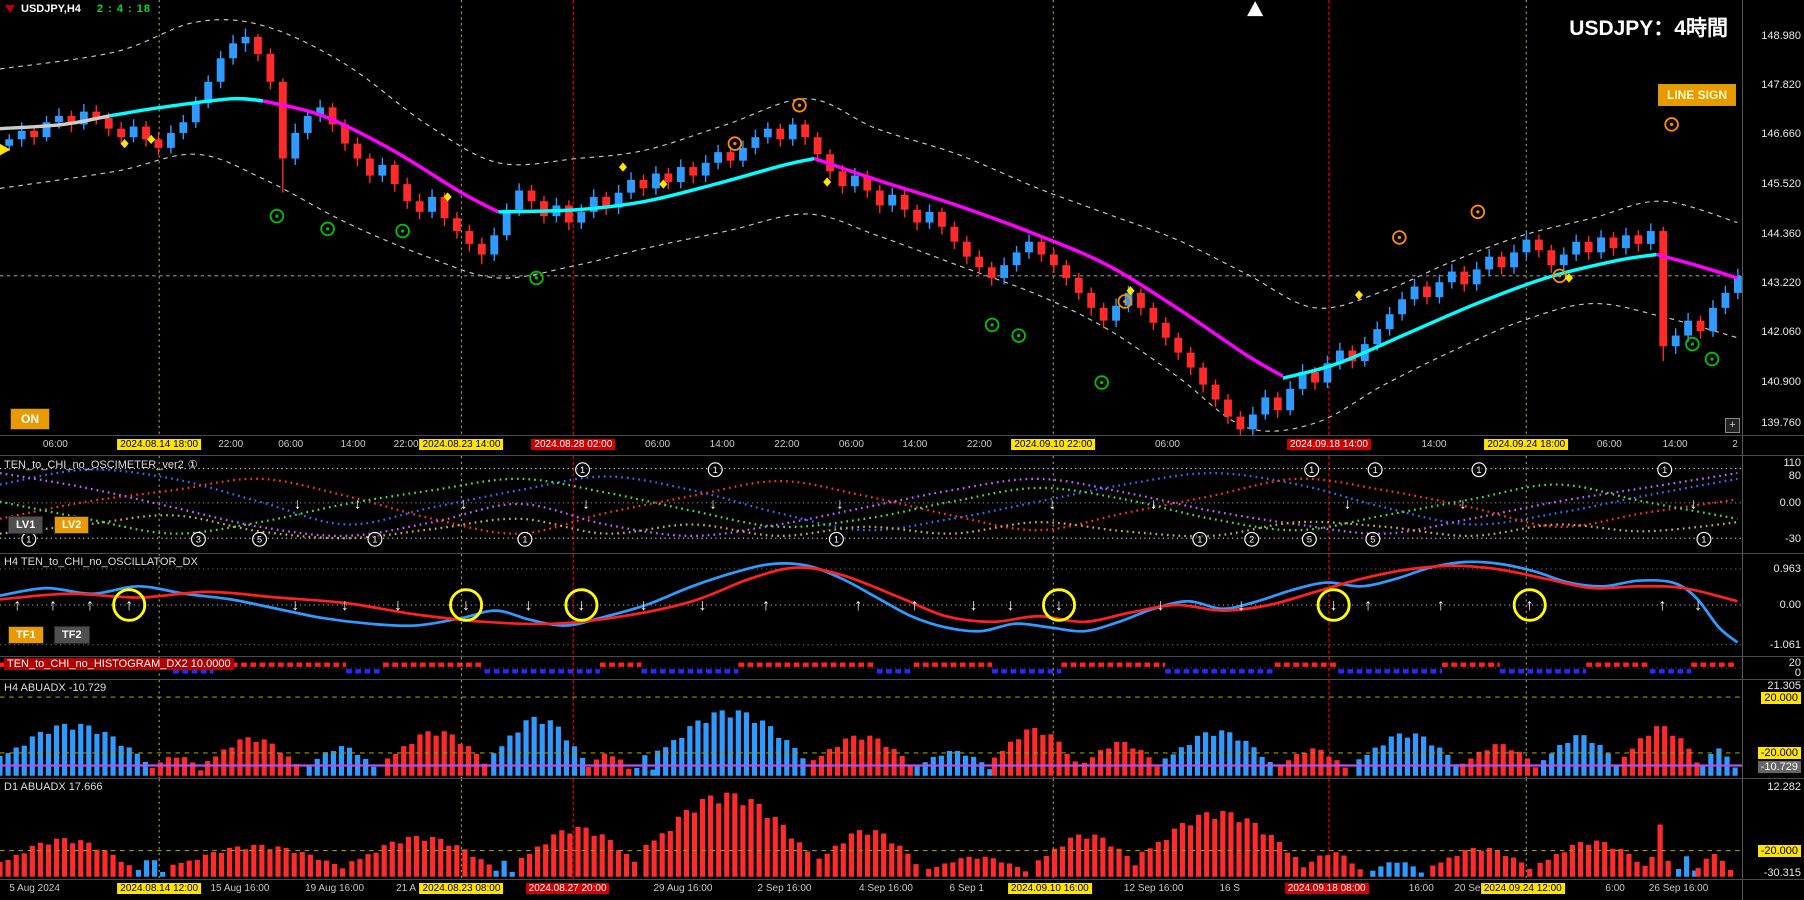 Image resolution: width=1804 pixels, height=900 pixels. I want to click on histogram-dx2-panel: TEN_to_CHI_no_HISTOGRAM_DX2 10.0000 20 0, so click(902, 667).